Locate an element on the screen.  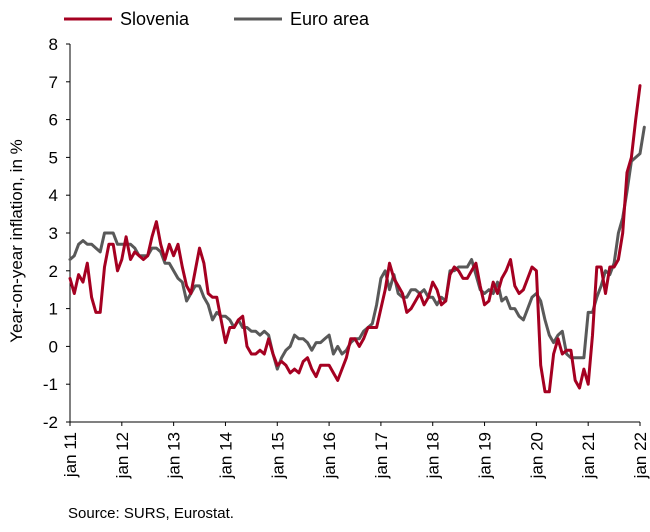
y-tick-label: 8 is located at coordinates (53, 44).